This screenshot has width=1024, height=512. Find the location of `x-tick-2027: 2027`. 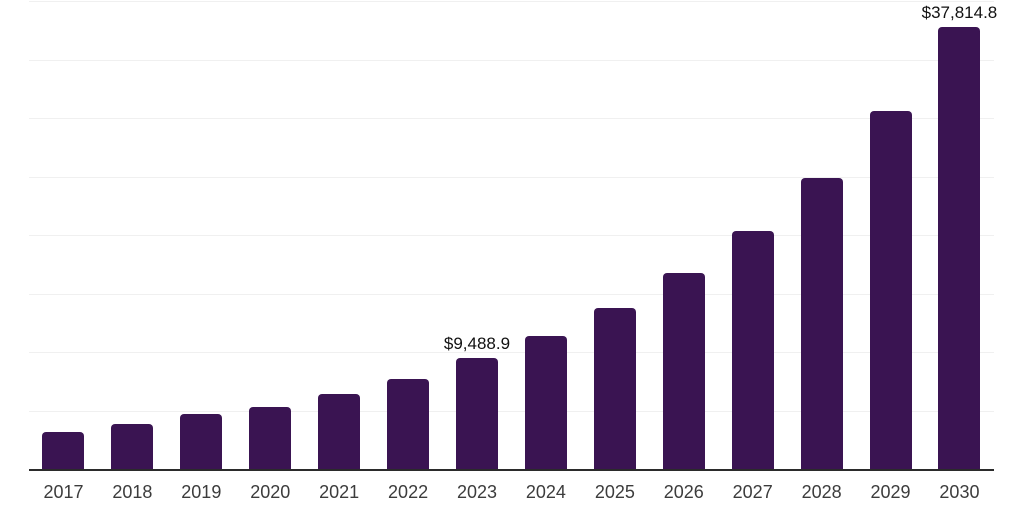

x-tick-2027: 2027 is located at coordinates (752, 492).